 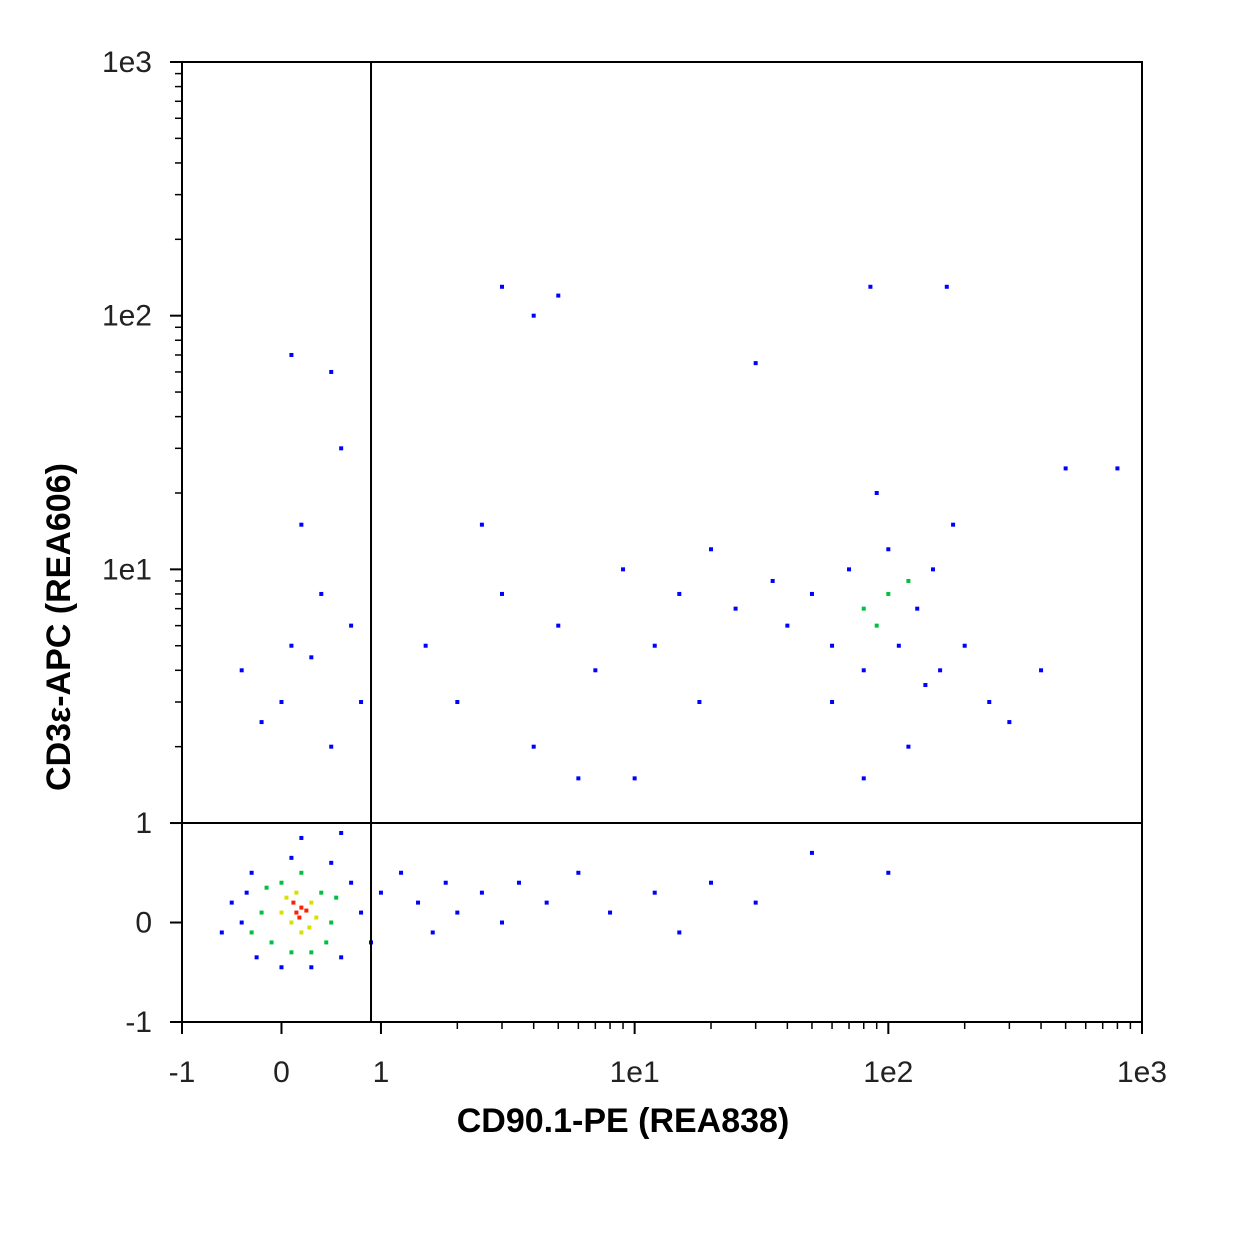 What do you see at coordinates (127, 62) in the screenshot?
I see `y-tick-label: 1e3` at bounding box center [127, 62].